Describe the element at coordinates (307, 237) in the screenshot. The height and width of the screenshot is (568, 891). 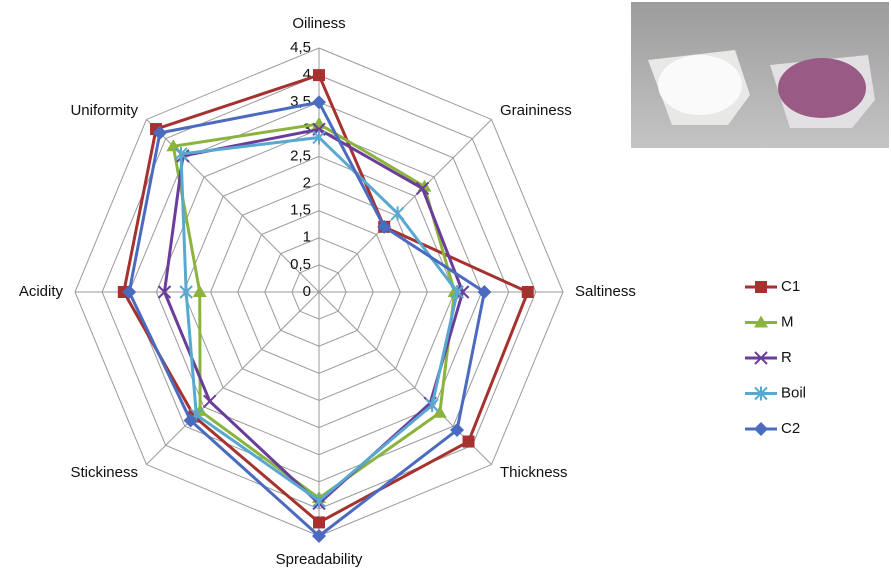
I see `tick-label: 1` at that location.